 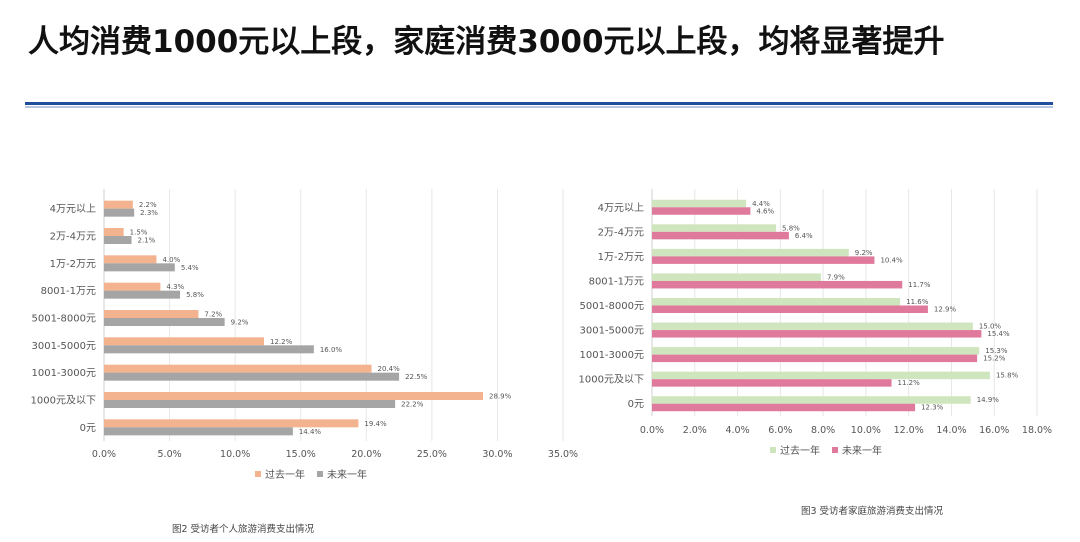 I want to click on chart2-category-label: 8001-1万元, so click(x=616, y=281).